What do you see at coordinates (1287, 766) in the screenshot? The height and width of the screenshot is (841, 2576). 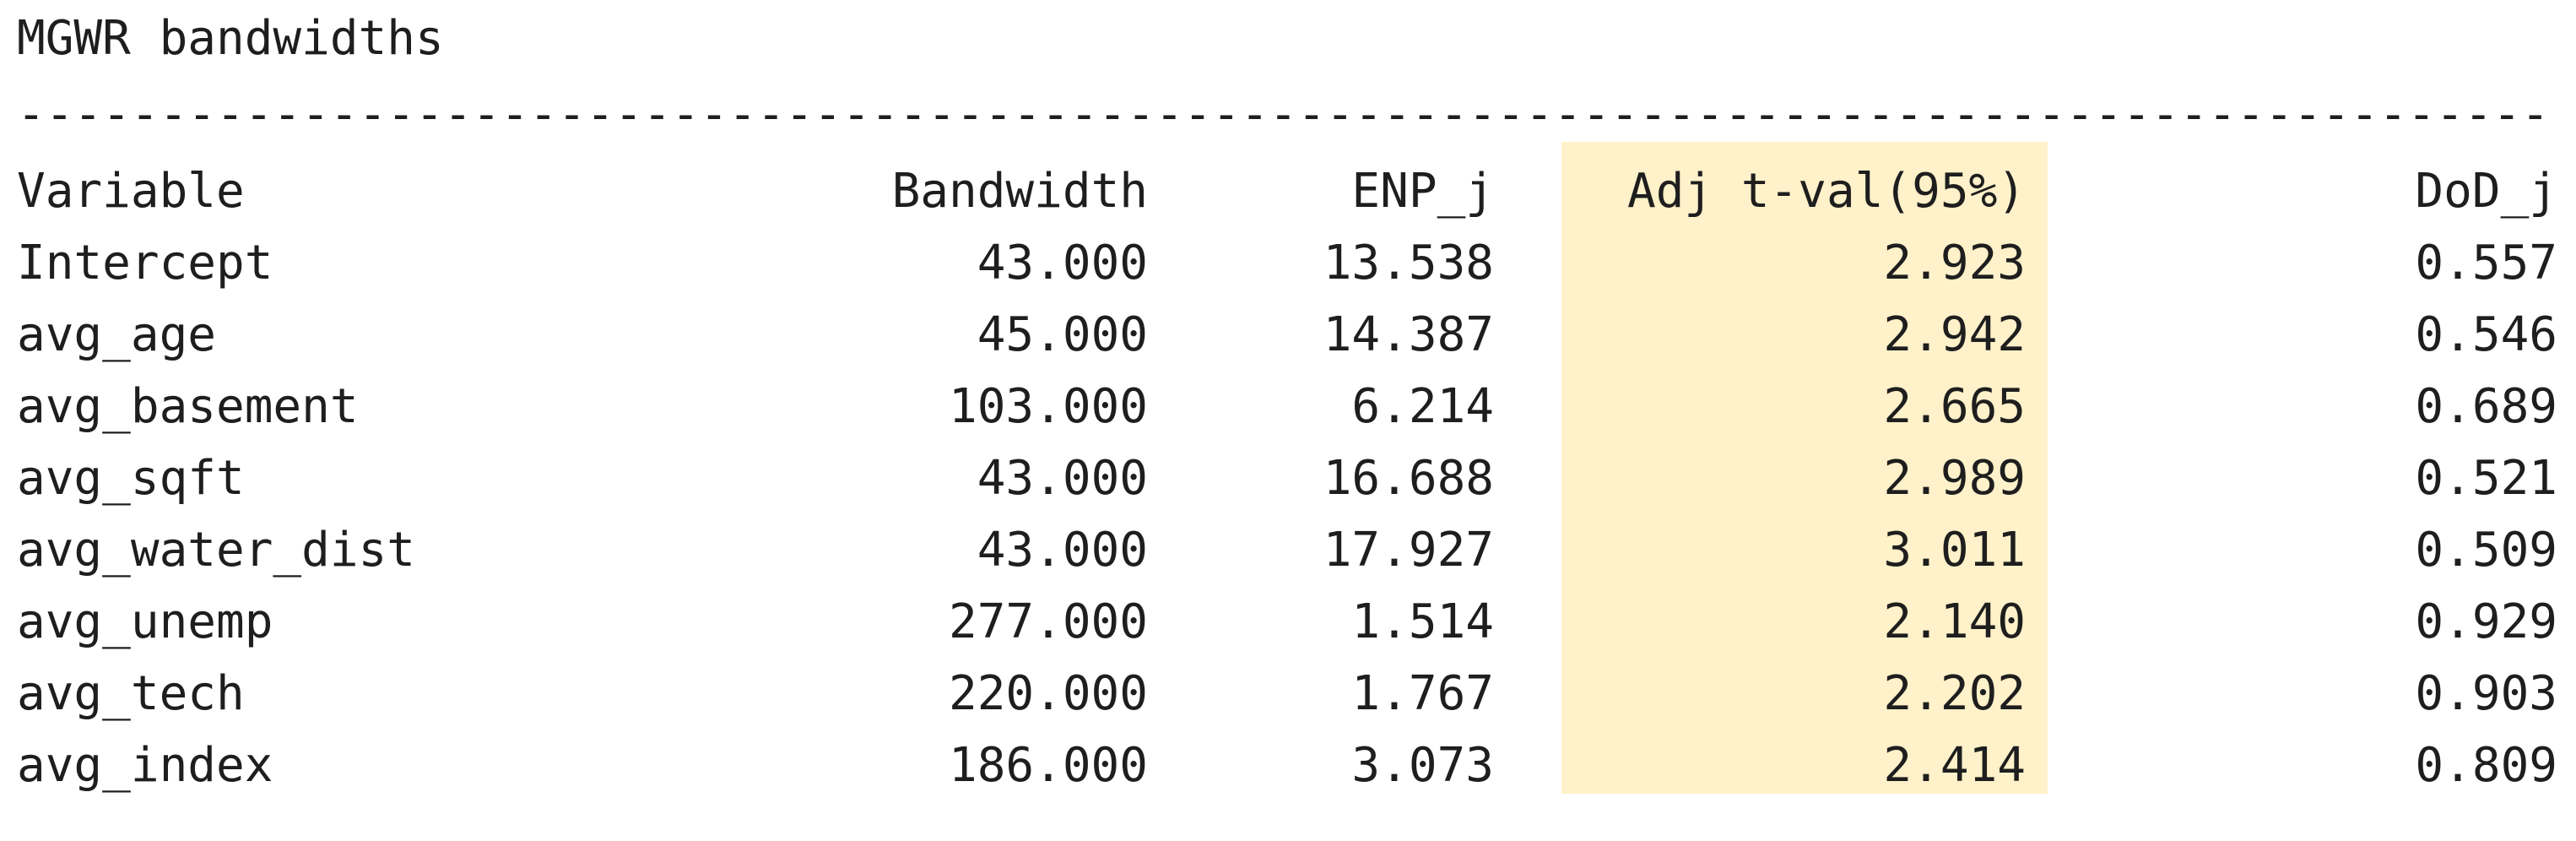 I see `table-row: avg_index 186.000 3.073 2.414 0.809` at bounding box center [1287, 766].